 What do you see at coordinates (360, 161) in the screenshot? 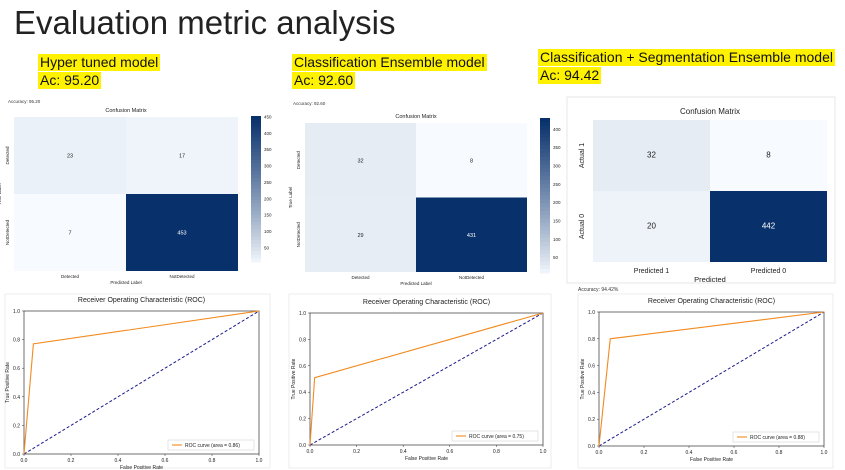
I see `cm2-cell-value: 32` at bounding box center [360, 161].